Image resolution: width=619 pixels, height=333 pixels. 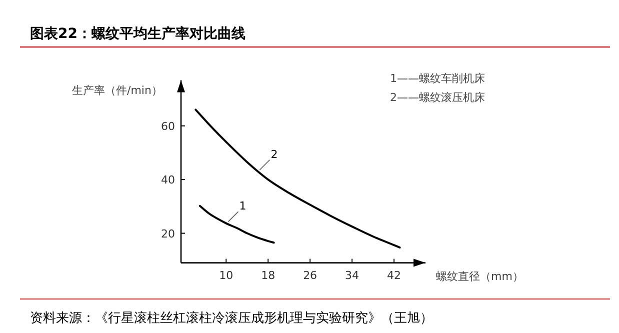 I want to click on y-axis-title: 生产率（件/min）, so click(x=117, y=90).